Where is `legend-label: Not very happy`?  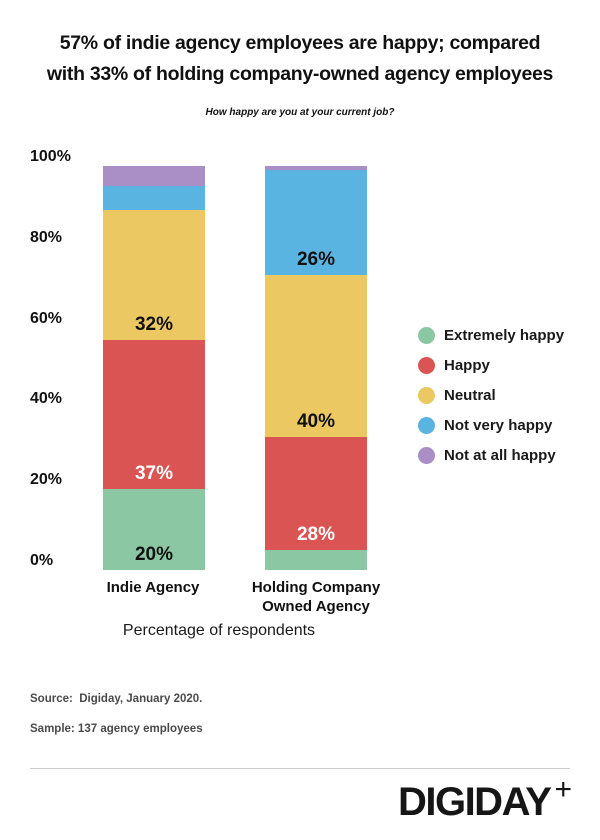
legend-label: Not very happy is located at coordinates (498, 425).